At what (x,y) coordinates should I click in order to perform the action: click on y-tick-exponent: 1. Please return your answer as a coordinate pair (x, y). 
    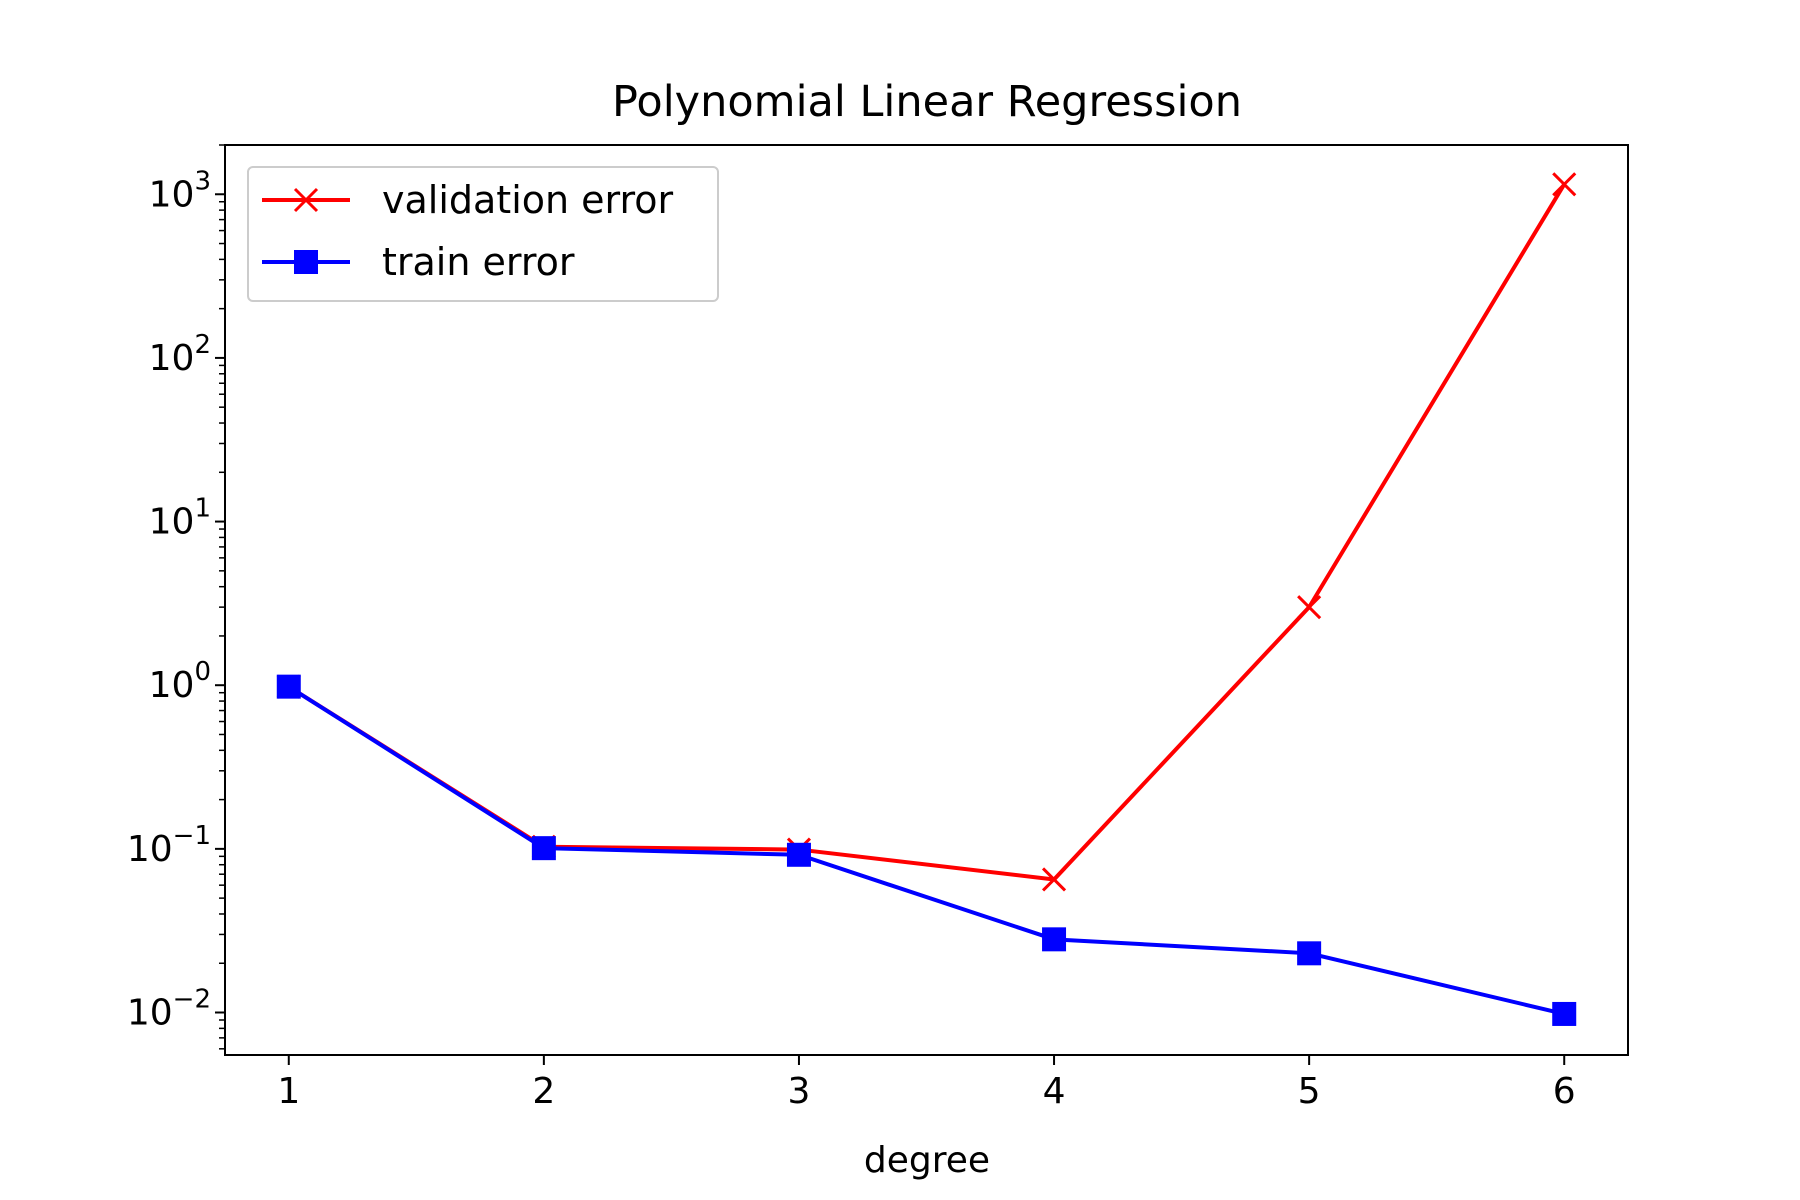
    Looking at the image, I should click on (202, 509).